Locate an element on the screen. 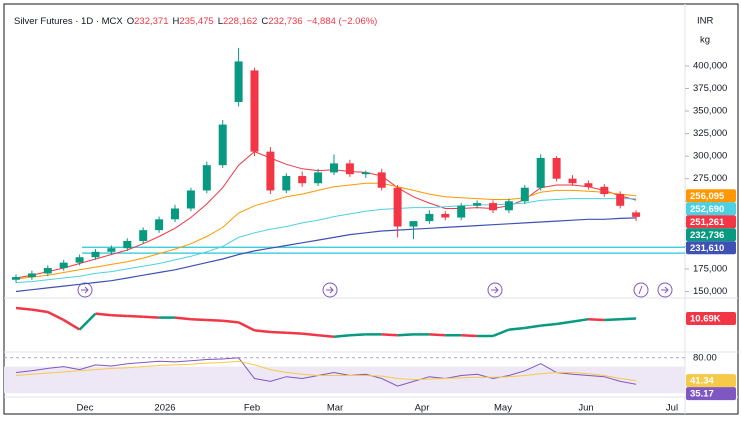 The width and height of the screenshot is (741, 439). ohlc-value: 228,162 is located at coordinates (240, 21).